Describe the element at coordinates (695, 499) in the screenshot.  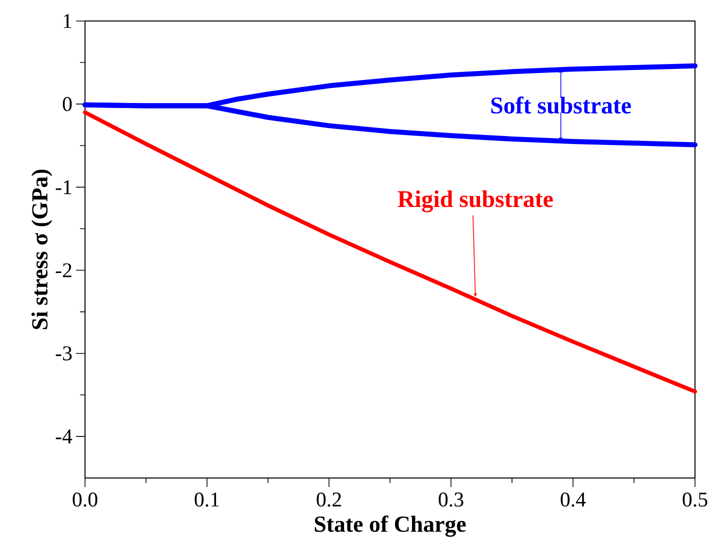
I see `x-tick-label: 0.5` at that location.